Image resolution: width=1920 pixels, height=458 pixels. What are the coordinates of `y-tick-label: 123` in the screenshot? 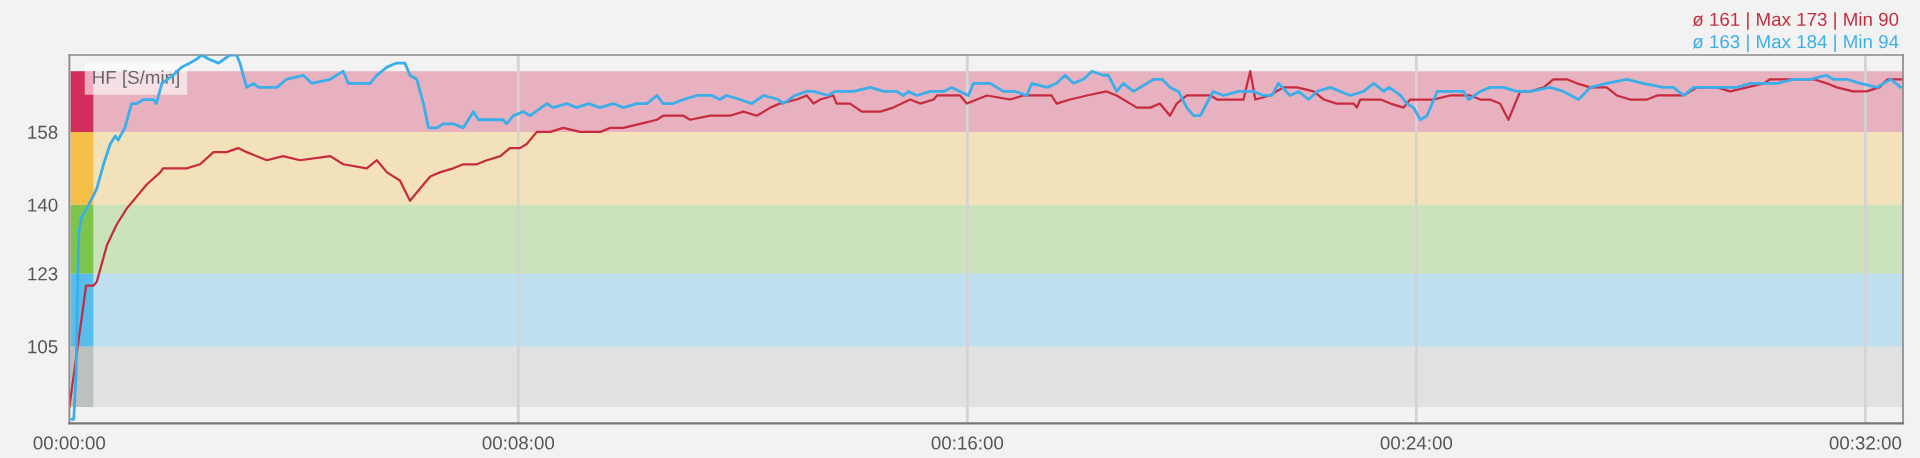 It's located at (43, 274).